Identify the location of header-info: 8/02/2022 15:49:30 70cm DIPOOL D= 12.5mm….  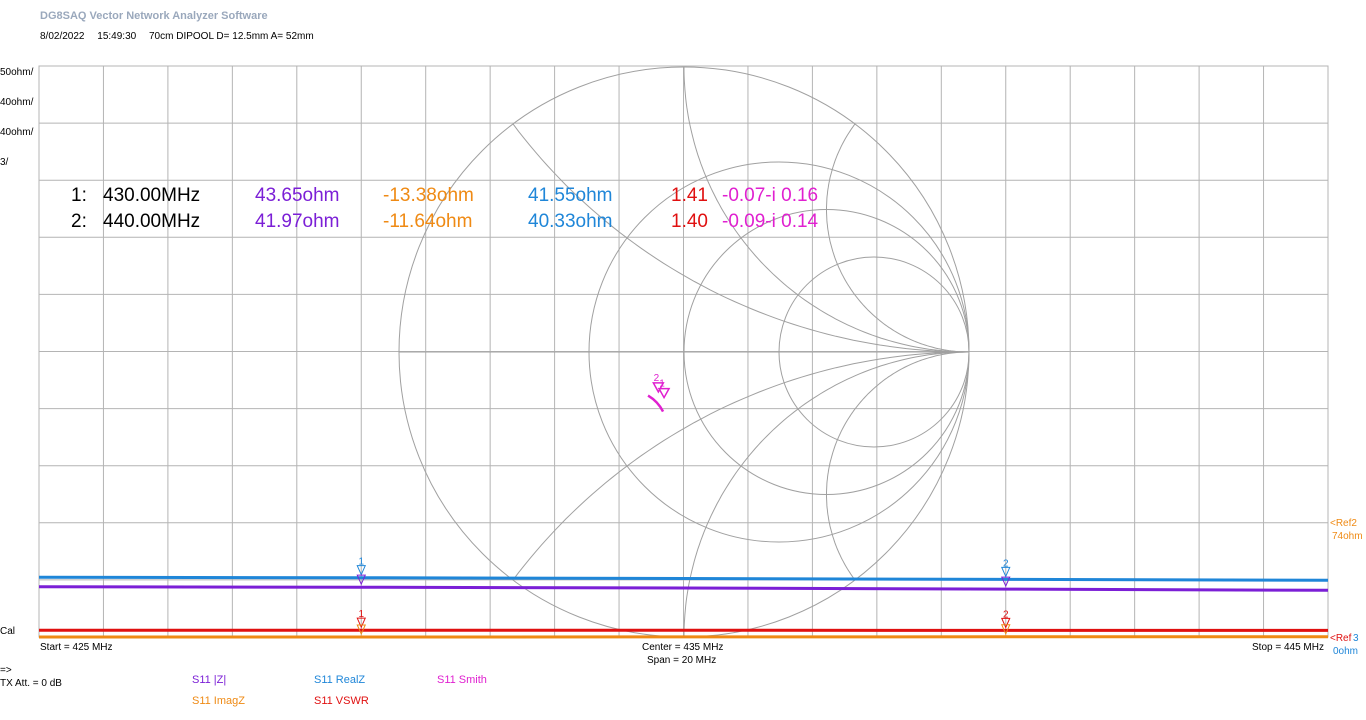
(182, 36).